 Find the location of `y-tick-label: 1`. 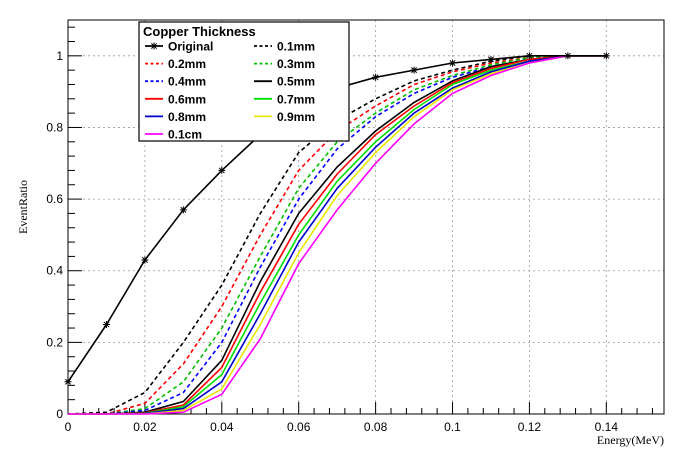

y-tick-label: 1 is located at coordinates (59, 56).